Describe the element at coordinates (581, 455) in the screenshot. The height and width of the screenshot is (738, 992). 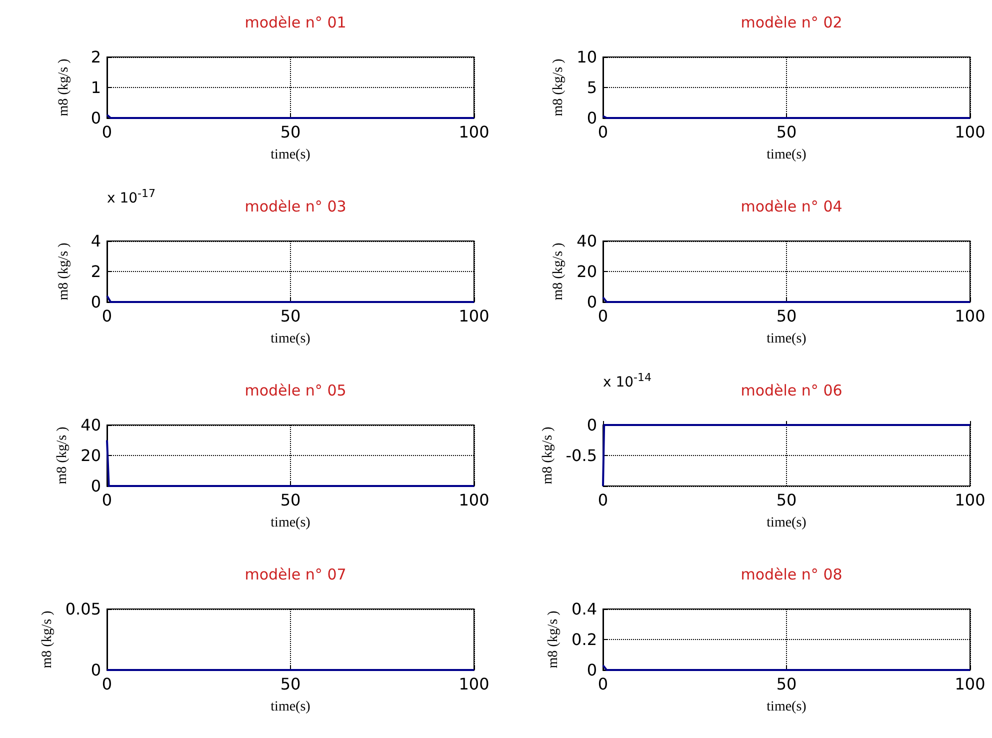
I see `y-tick-label: -0.5` at that location.